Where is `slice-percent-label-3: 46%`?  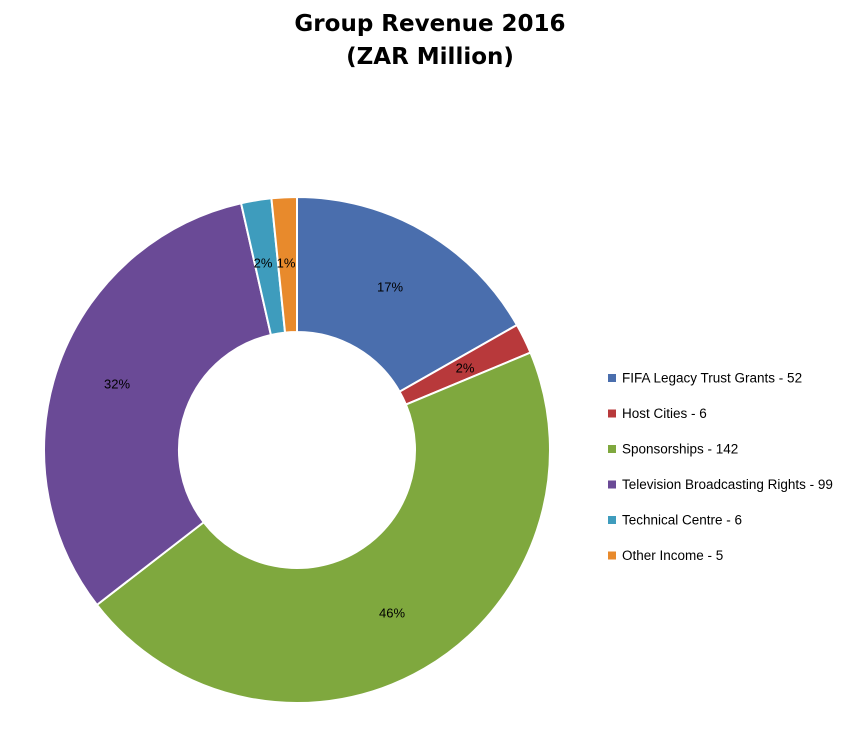 slice-percent-label-3: 46% is located at coordinates (392, 613).